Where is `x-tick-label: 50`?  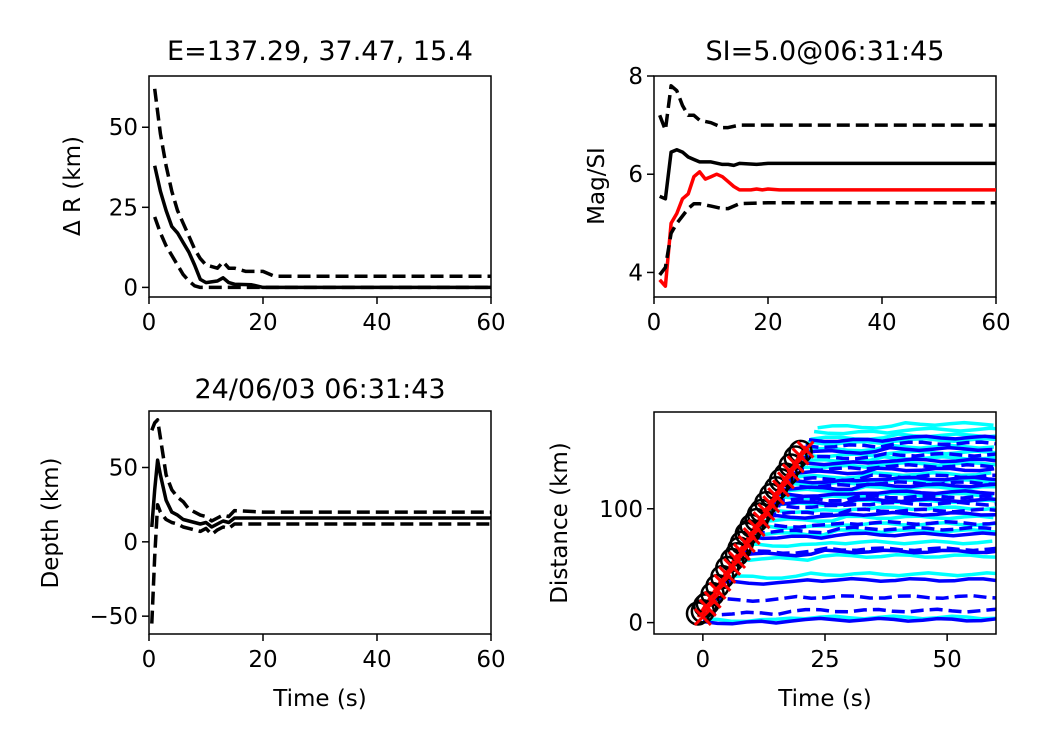
x-tick-label: 50 is located at coordinates (947, 660).